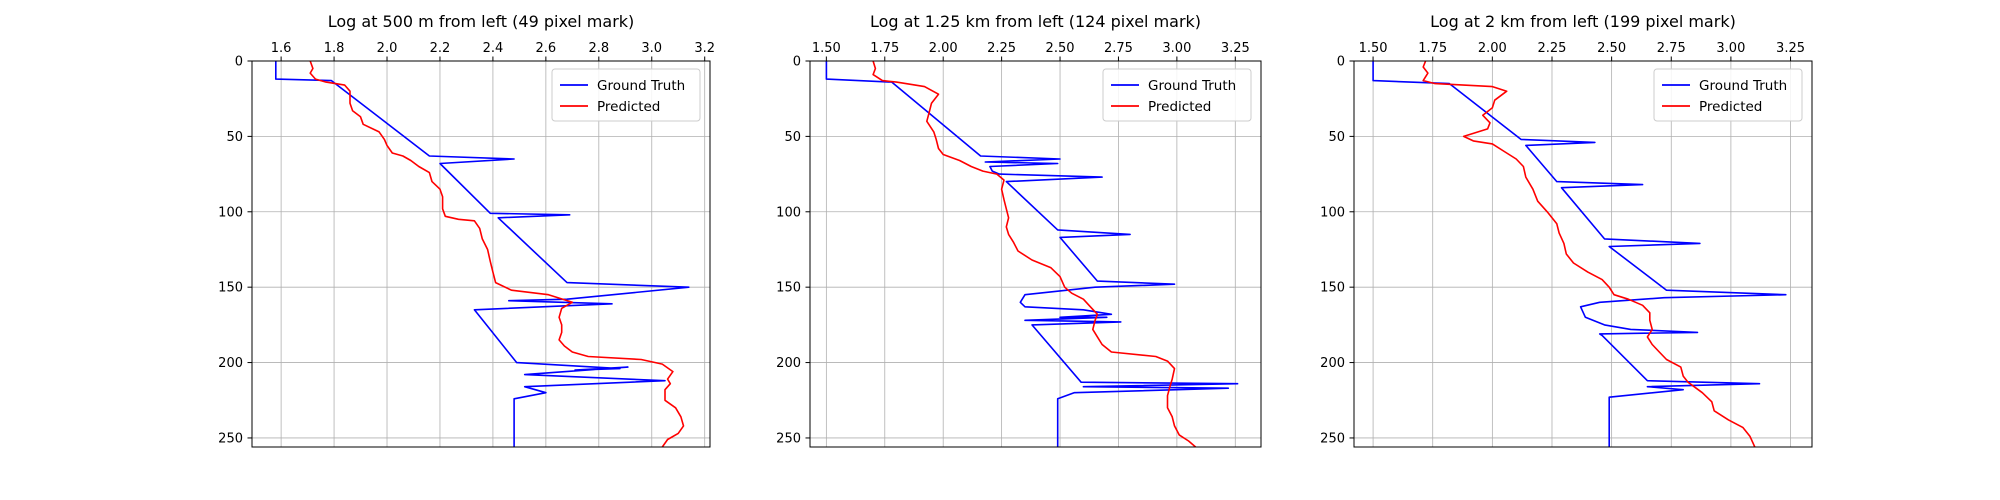  What do you see at coordinates (704, 48) in the screenshot?
I see `x-tick-label: 3.2` at bounding box center [704, 48].